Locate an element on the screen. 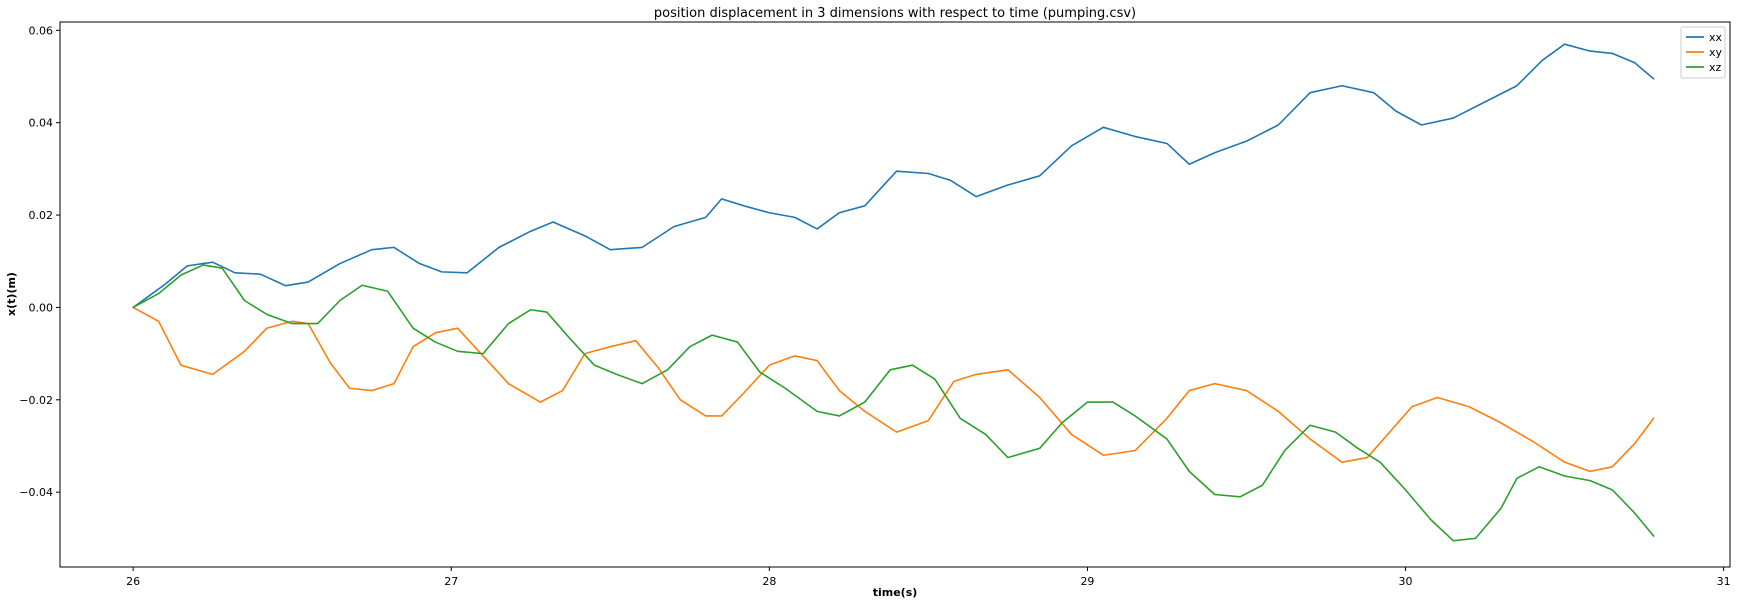 This screenshot has height=604, width=1739. legend: xx xy xz is located at coordinates (1703, 52).